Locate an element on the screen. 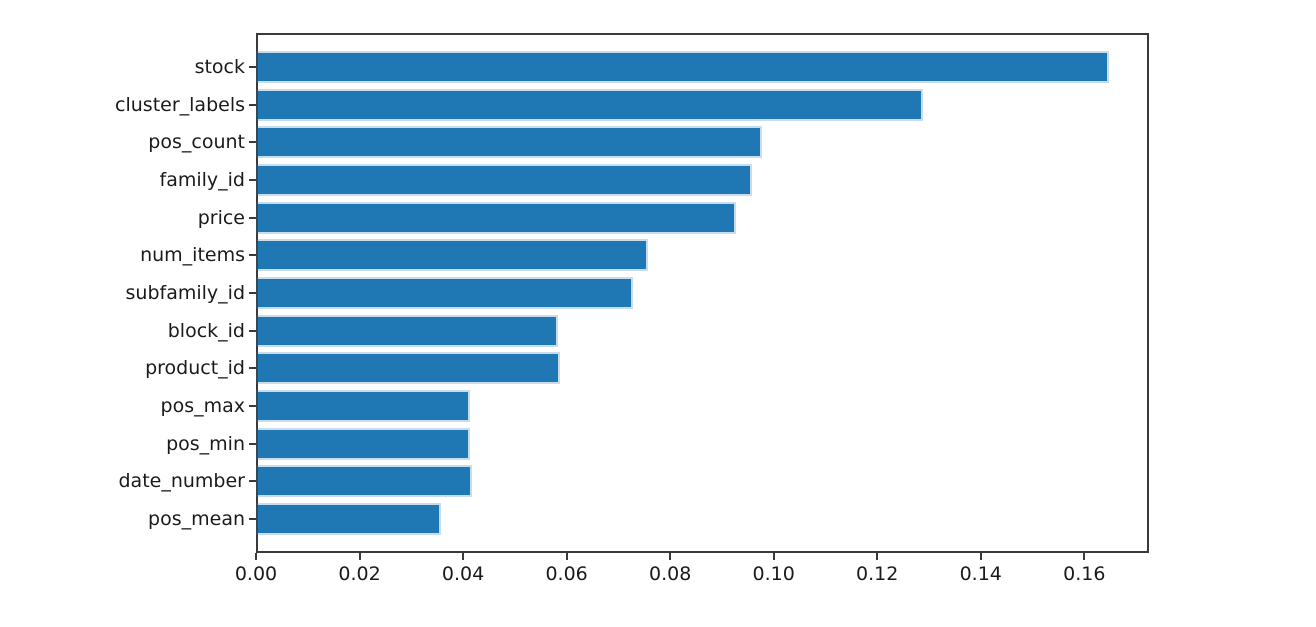 This screenshot has height=627, width=1316. y-tick-label: num_items is located at coordinates (192, 255).